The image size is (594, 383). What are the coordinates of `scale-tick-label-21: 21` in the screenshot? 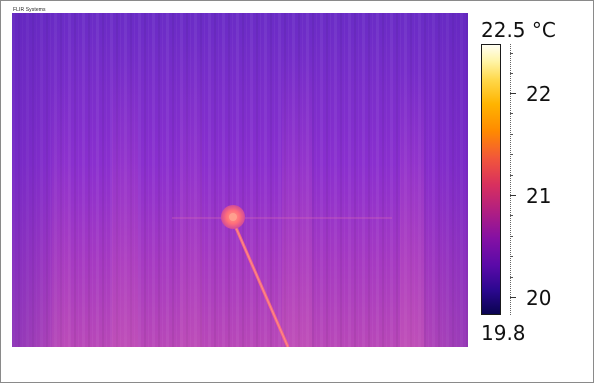 It's located at (539, 196).